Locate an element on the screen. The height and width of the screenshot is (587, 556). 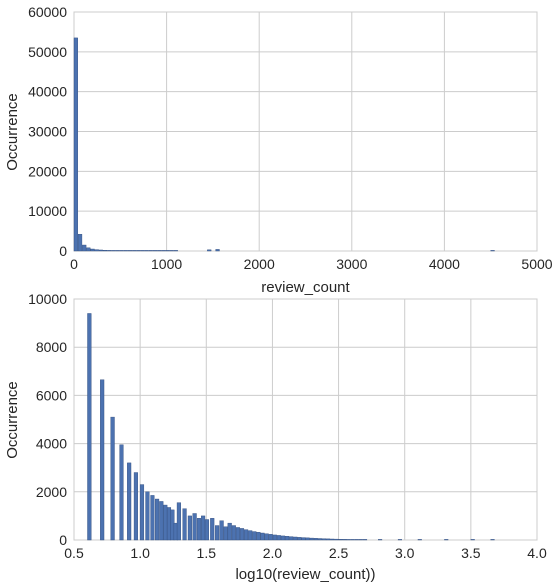
y-tick-label: 8000 is located at coordinates (51, 347).